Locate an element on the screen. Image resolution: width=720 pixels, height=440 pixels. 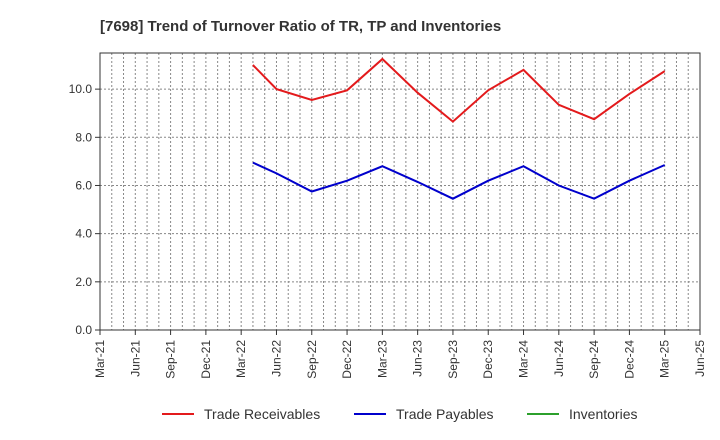
x-tick-label: Sep-21 is located at coordinates (171, 359).